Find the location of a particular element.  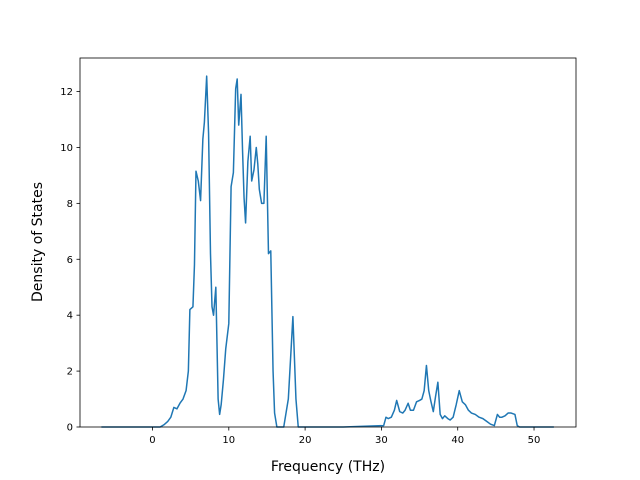

y-tick-label: 8 is located at coordinates (70, 204).